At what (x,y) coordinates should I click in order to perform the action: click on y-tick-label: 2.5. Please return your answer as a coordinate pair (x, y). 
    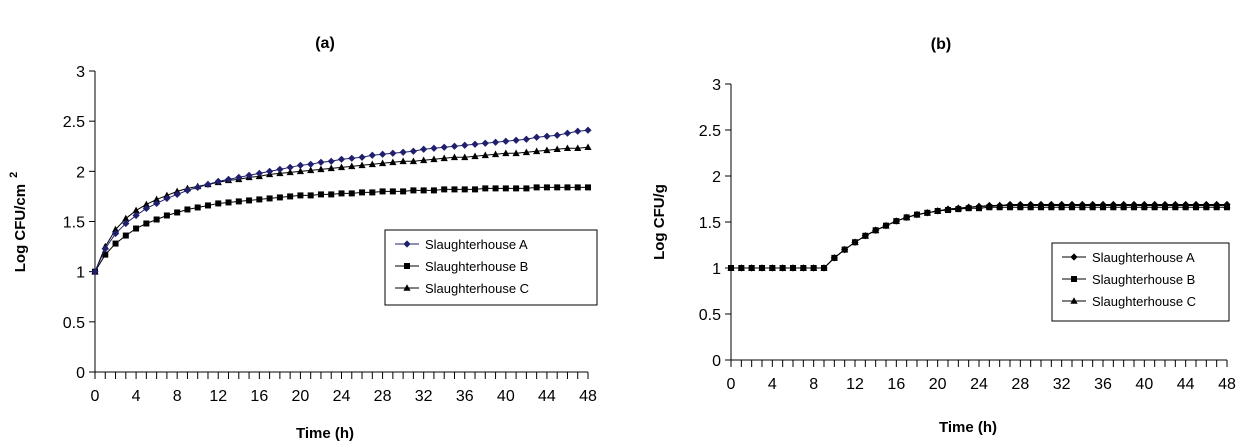
    Looking at the image, I should click on (74, 122).